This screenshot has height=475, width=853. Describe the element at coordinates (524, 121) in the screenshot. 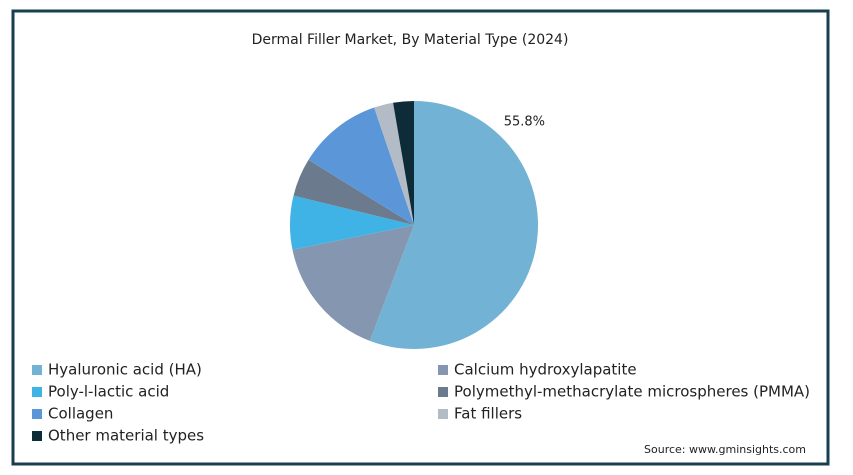

I see `data-label: 55.8%` at that location.